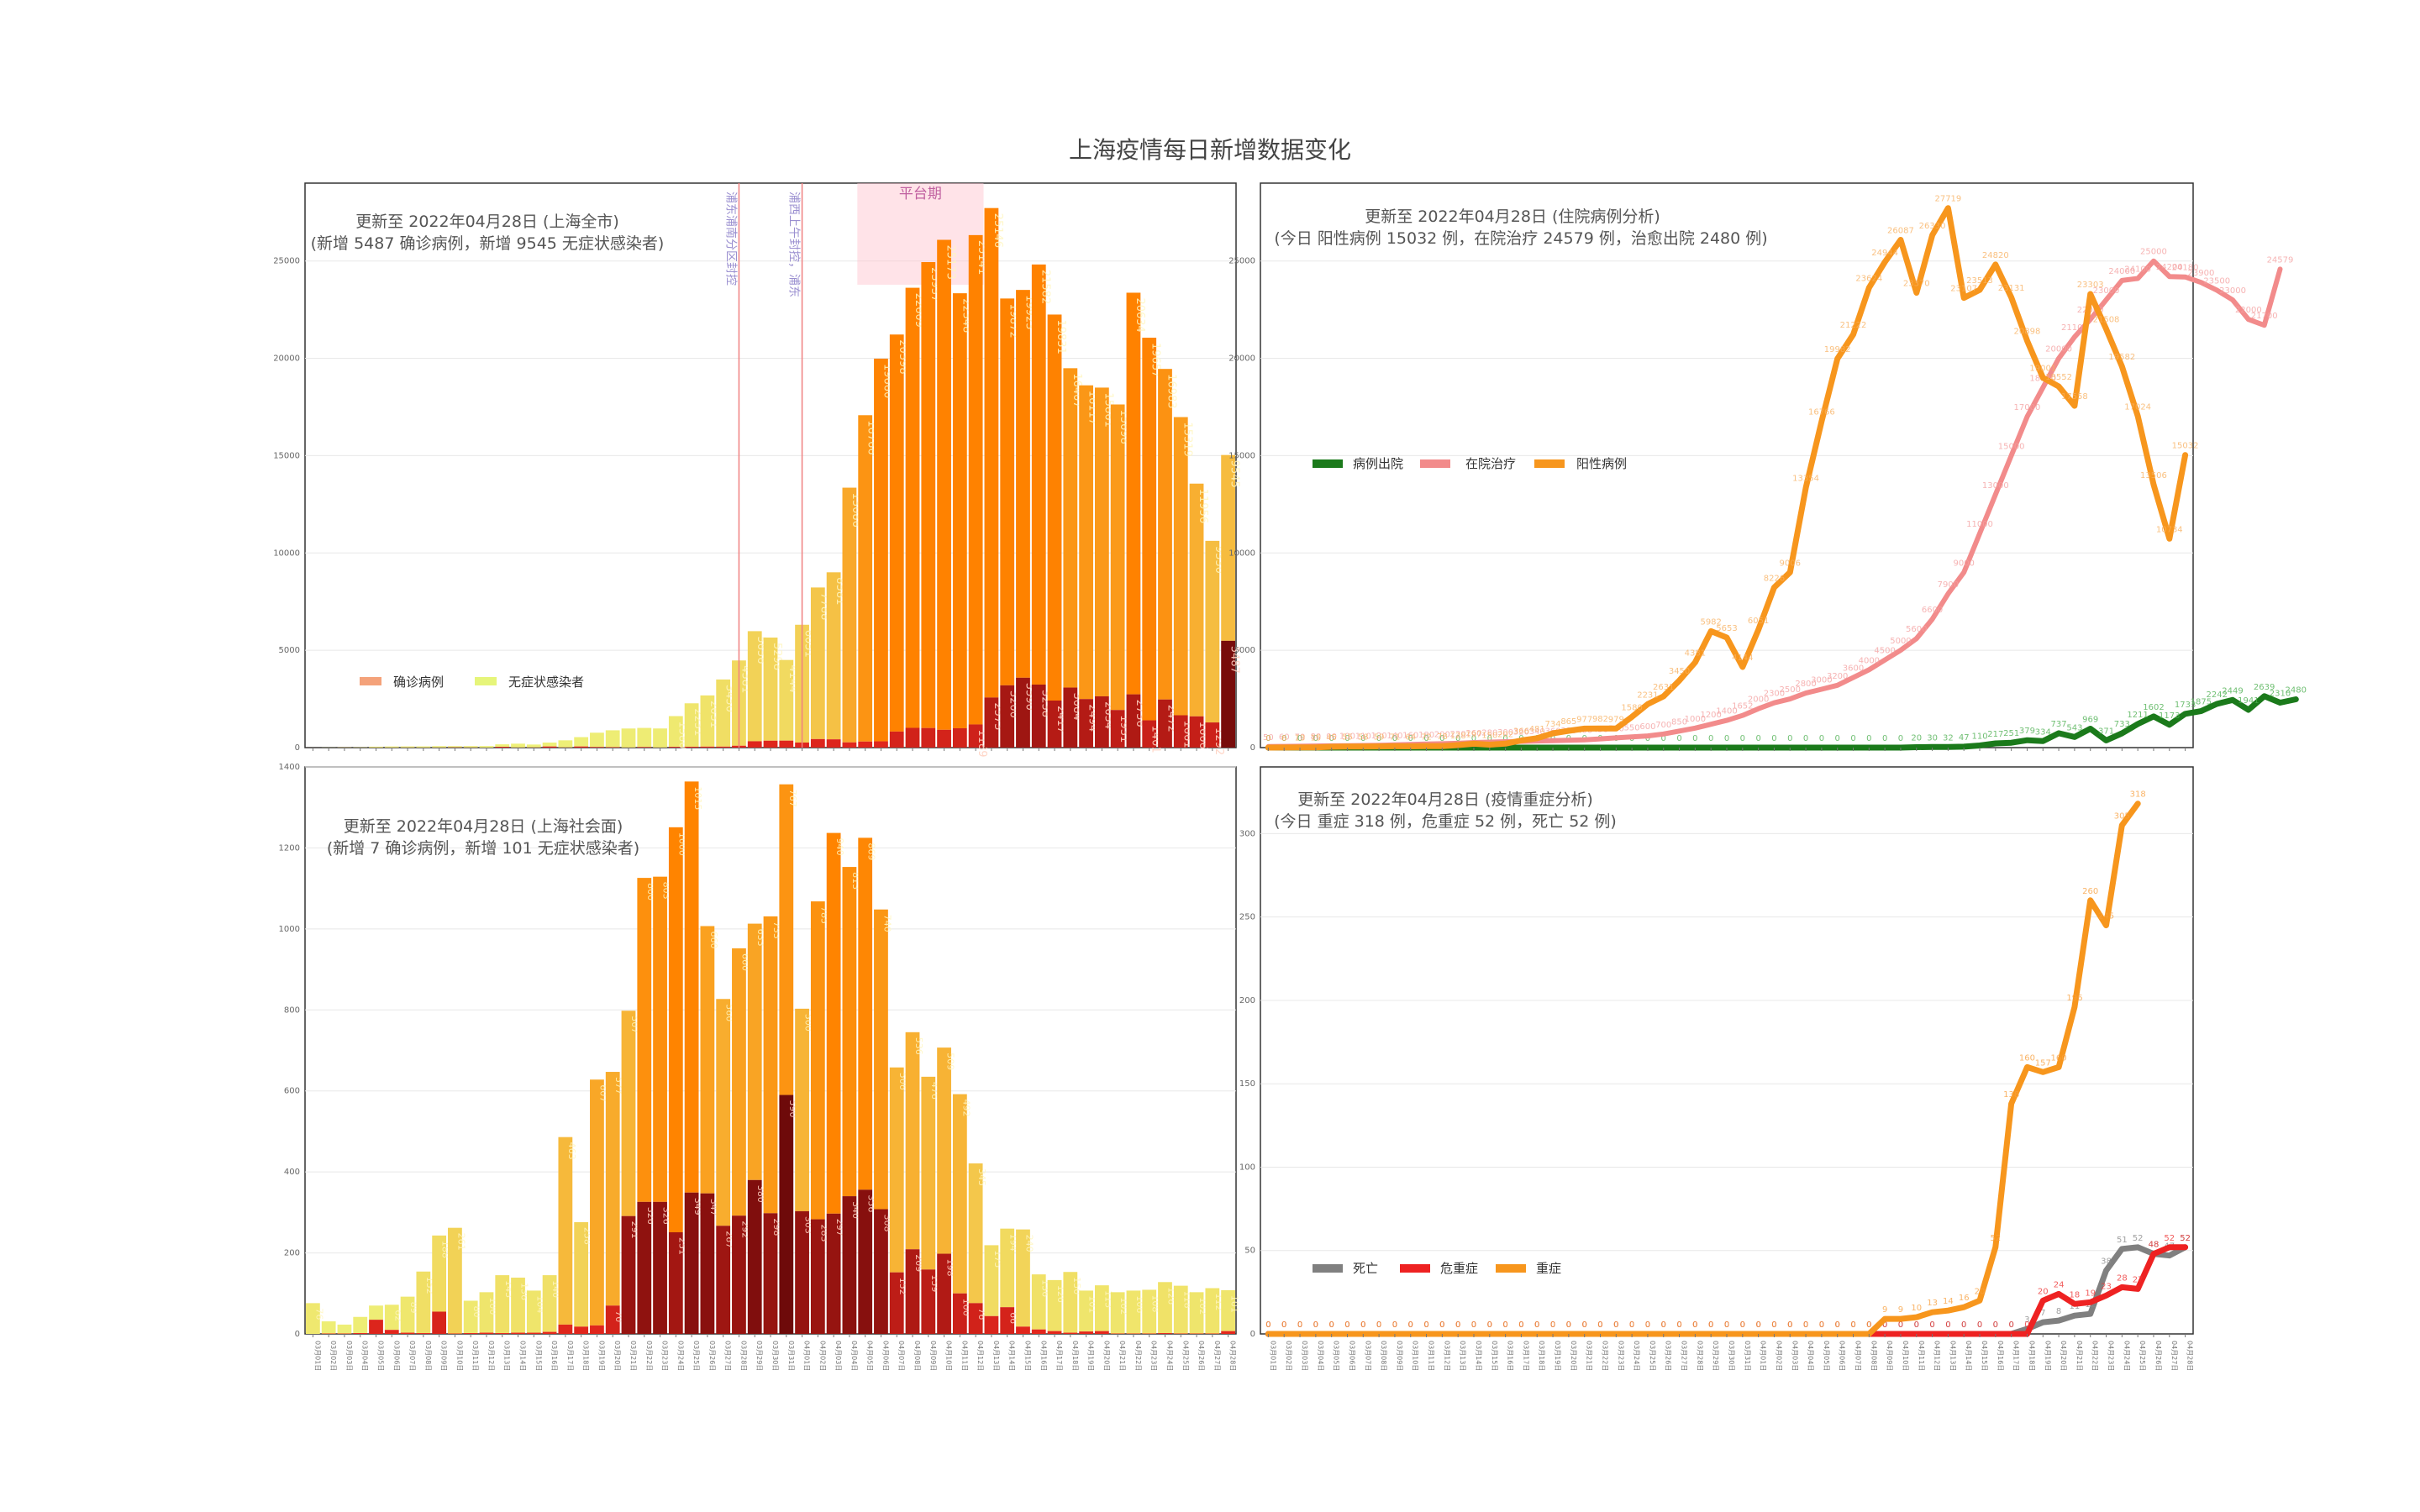 Image resolution: width=2420 pixels, height=1512 pixels. What do you see at coordinates (1695, 653) in the screenshot?
I see `tr-point-label-2: 4381` at bounding box center [1695, 653].